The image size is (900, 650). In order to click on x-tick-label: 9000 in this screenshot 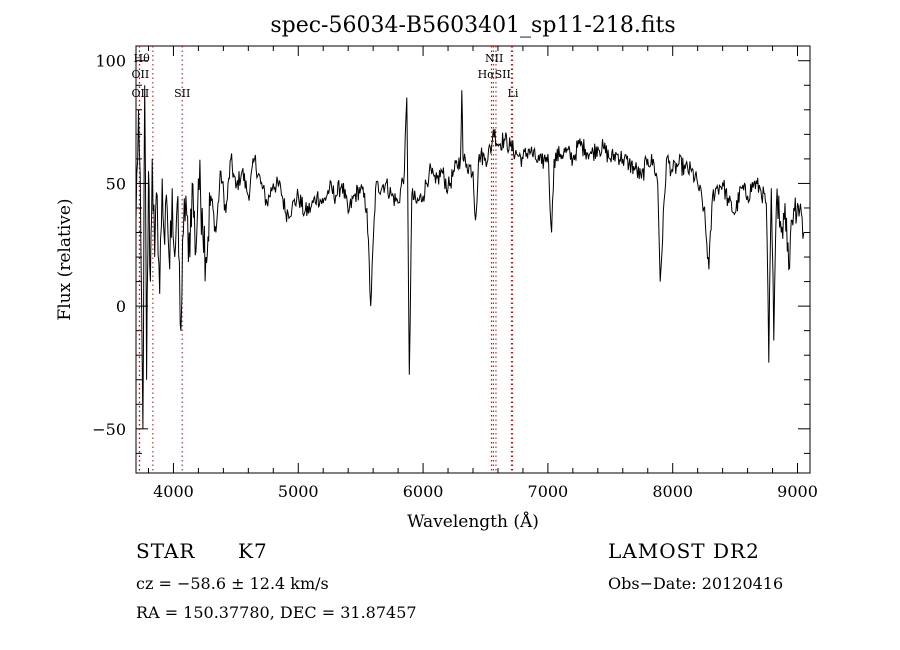, I will do `click(797, 491)`.